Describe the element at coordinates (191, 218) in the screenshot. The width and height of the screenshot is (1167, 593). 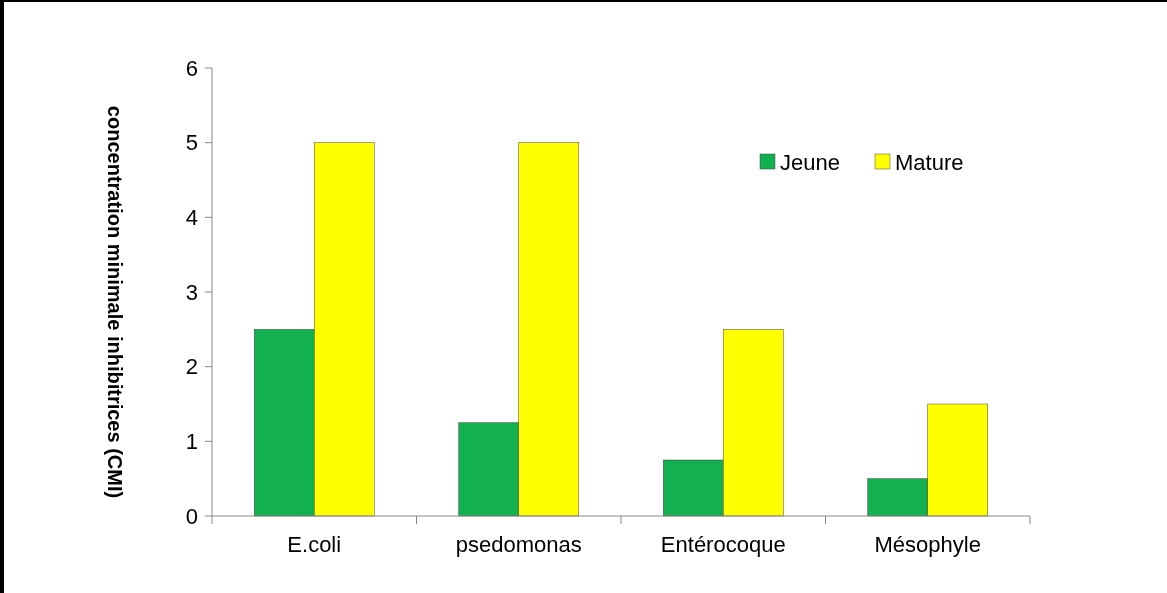
I see `y-tick-label: 4` at that location.